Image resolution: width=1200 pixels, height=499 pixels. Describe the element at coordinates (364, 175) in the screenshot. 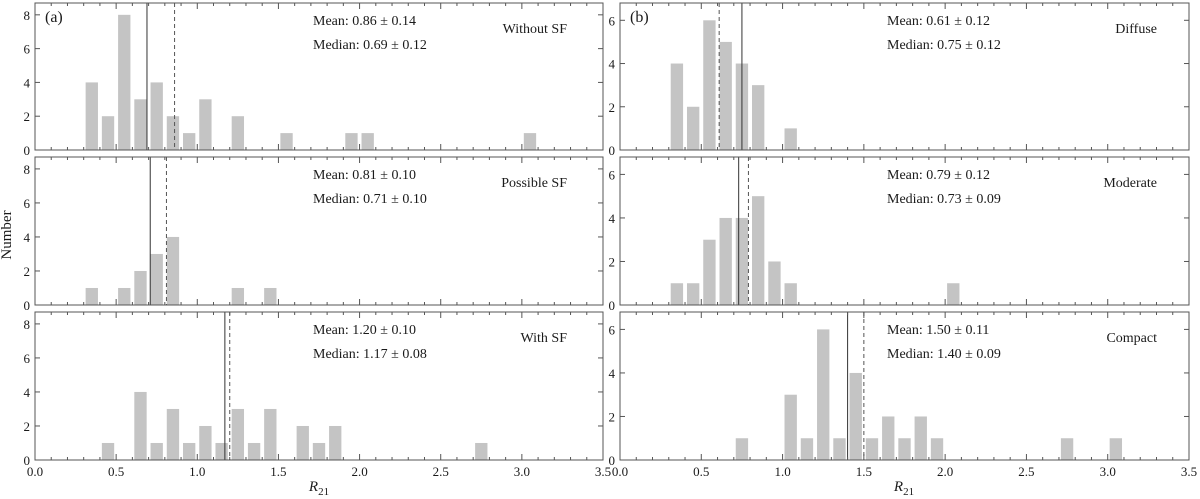

I see `mean-text: Mean: 0.81 ± 0.10` at that location.